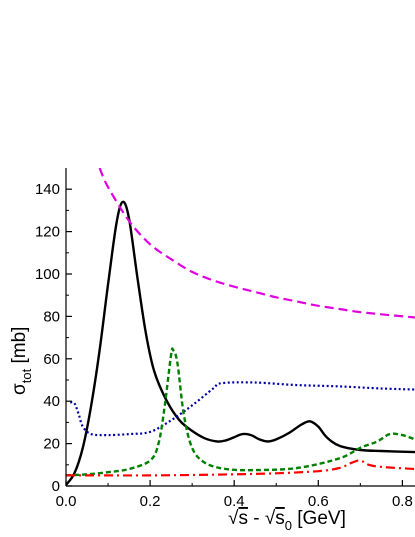  I want to click on x-tick-label: 0.6, so click(318, 501).